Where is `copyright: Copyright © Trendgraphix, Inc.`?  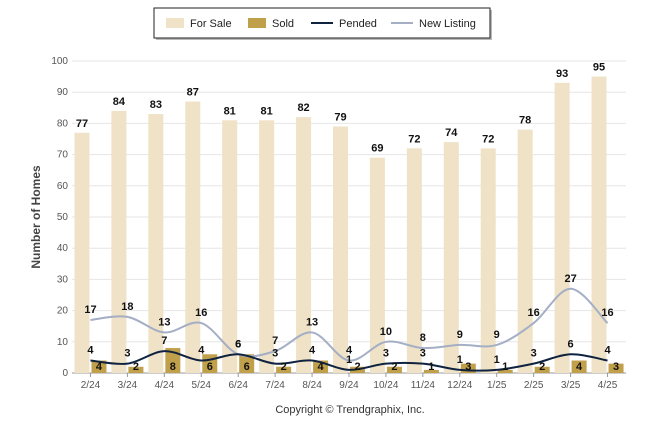
copyright: Copyright © Trendgraphix, Inc. is located at coordinates (349, 410).